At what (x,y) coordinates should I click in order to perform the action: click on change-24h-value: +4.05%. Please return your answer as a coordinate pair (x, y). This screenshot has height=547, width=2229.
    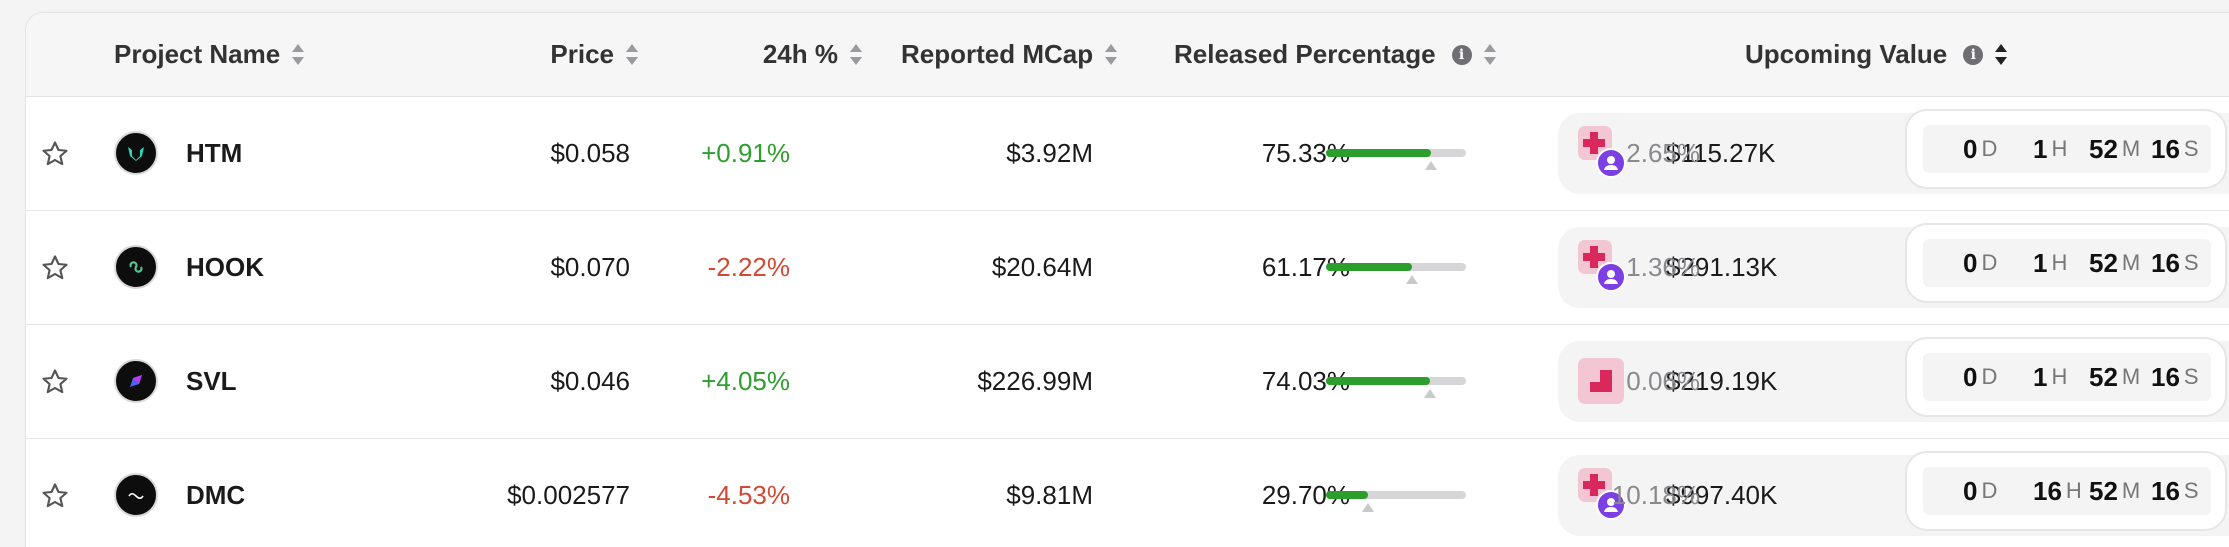
    Looking at the image, I should click on (745, 381).